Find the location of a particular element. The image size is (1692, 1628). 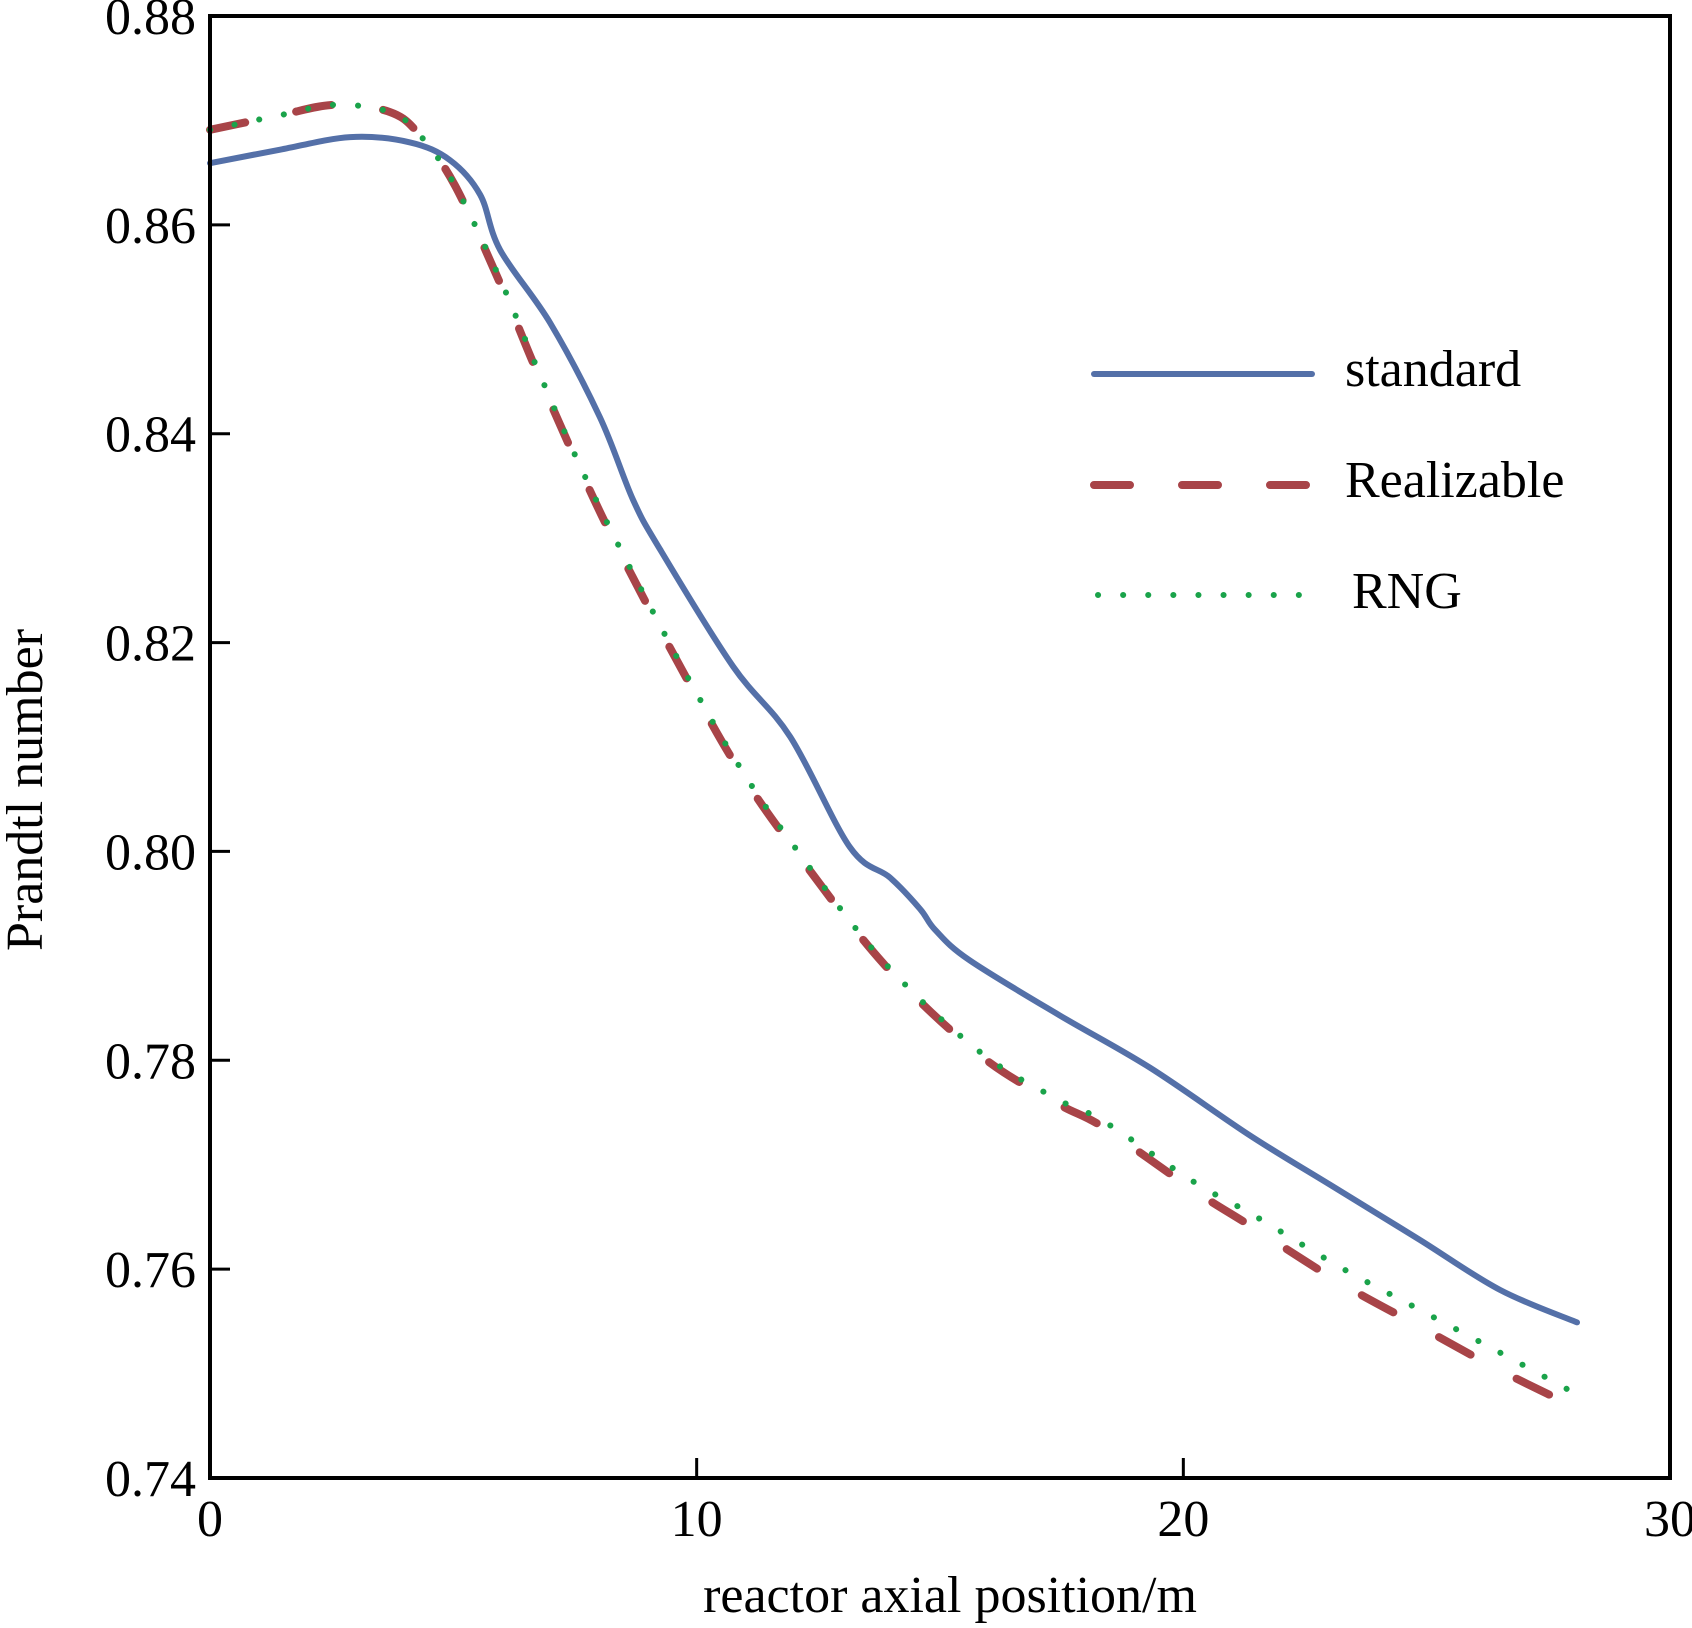

x-tick-label: 20 is located at coordinates (1183, 1519).